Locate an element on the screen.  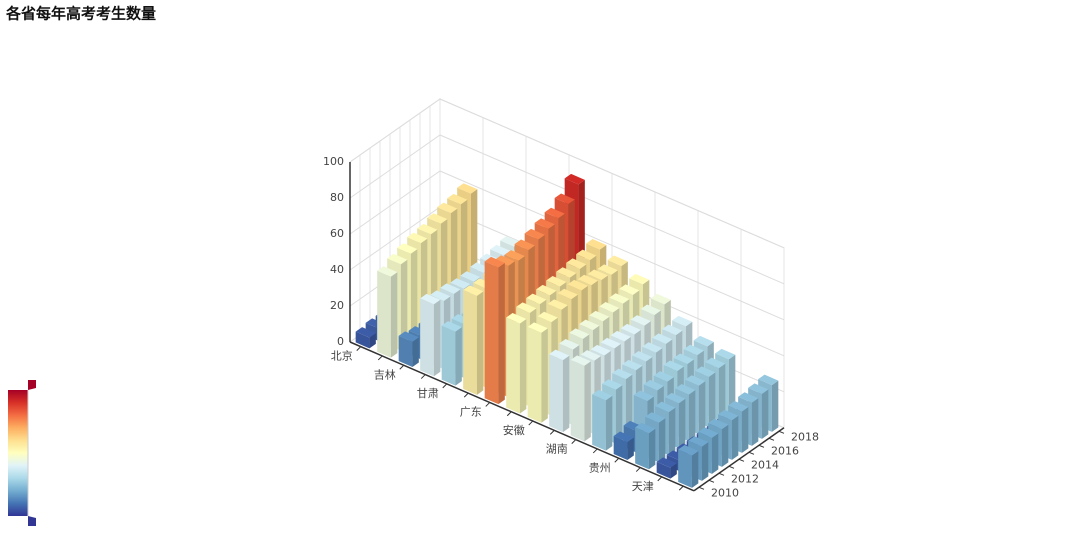
y-tick-label: 2014 is located at coordinates (765, 464).